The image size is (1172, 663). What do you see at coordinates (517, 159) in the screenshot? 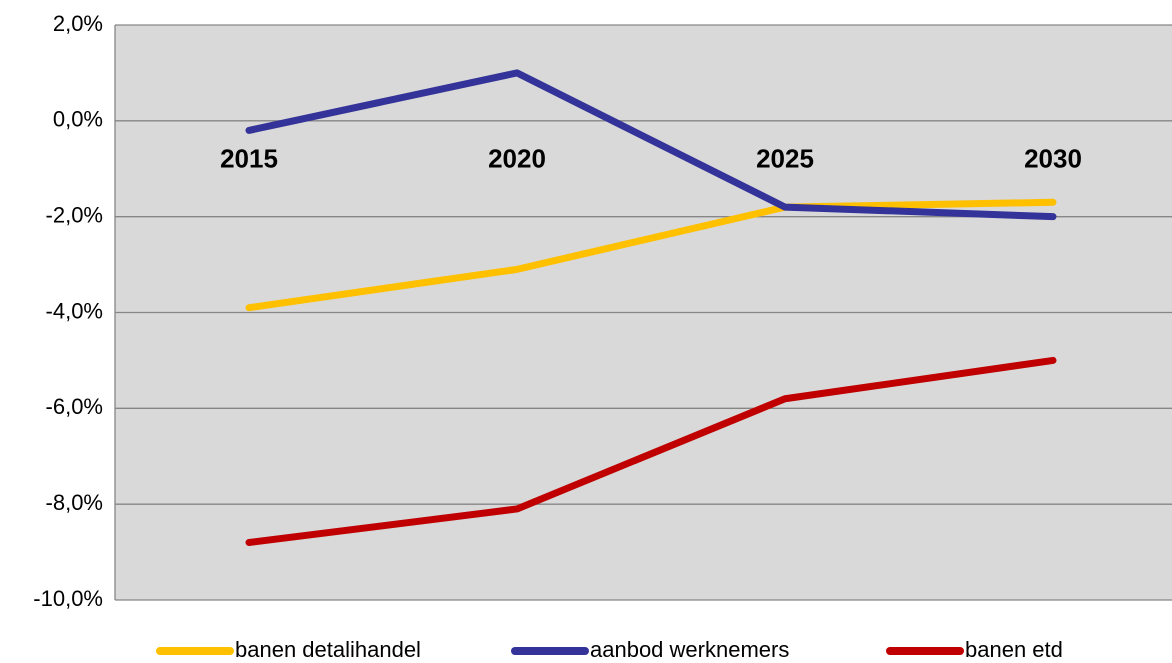
I see `x-tick-label: 2020` at bounding box center [517, 159].